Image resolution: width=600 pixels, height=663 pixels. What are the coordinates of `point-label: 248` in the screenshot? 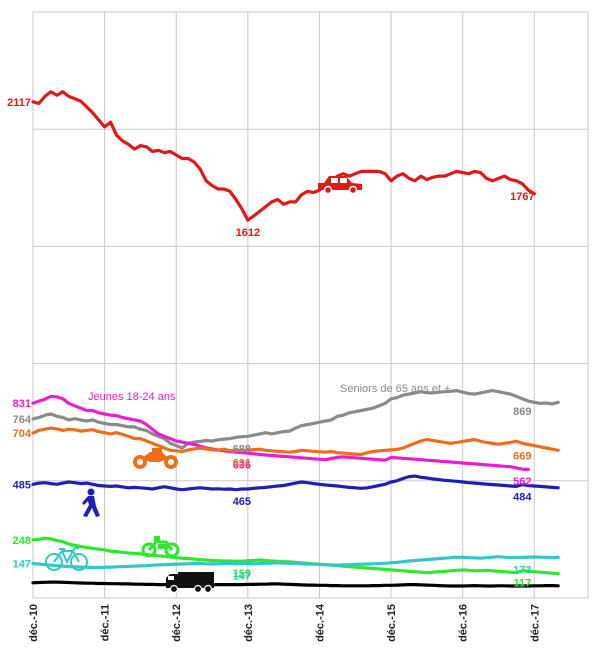 It's located at (22, 541).